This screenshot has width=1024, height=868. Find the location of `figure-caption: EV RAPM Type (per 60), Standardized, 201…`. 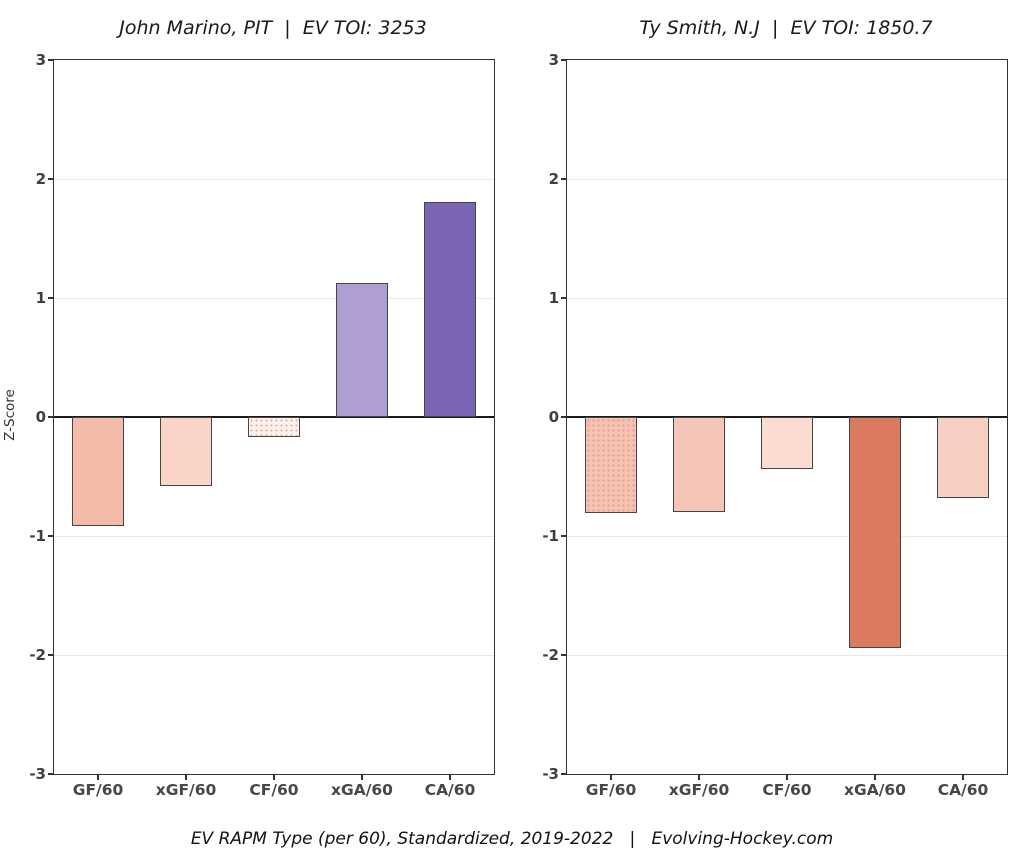

figure-caption: EV RAPM Type (per 60), Standardized, 201… is located at coordinates (512, 839).